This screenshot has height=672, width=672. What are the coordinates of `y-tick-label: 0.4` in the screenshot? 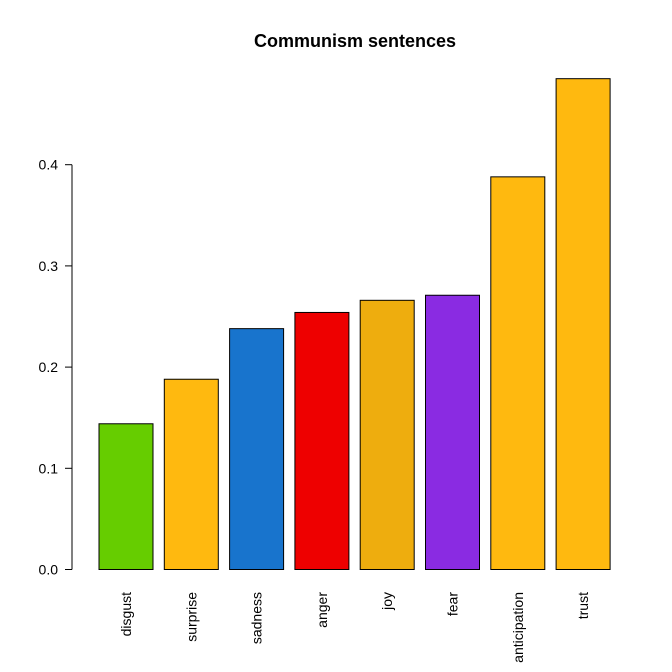 It's located at (49, 165).